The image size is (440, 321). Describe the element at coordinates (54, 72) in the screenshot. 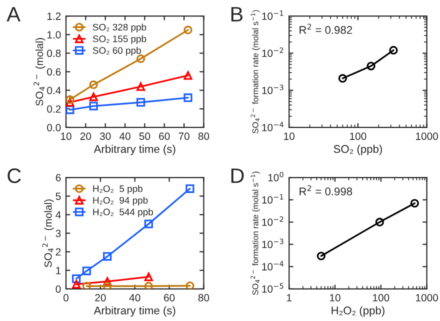

I see `y-tick-label: 0.6` at that location.